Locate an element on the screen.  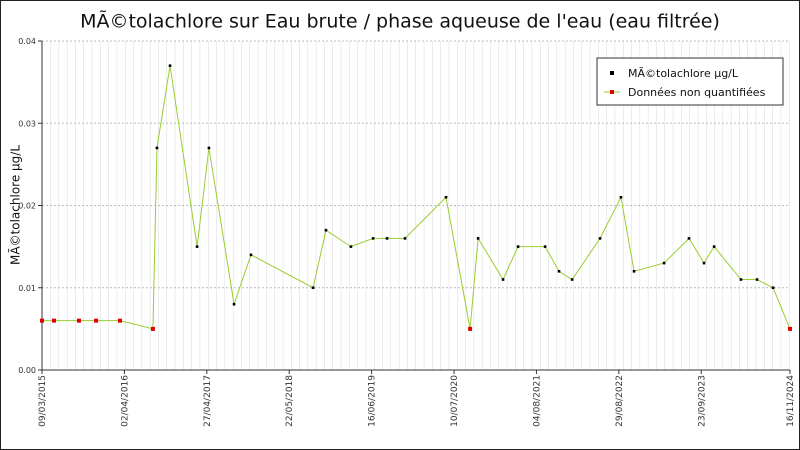
y-tick-label: 0.00 is located at coordinates (27, 370).